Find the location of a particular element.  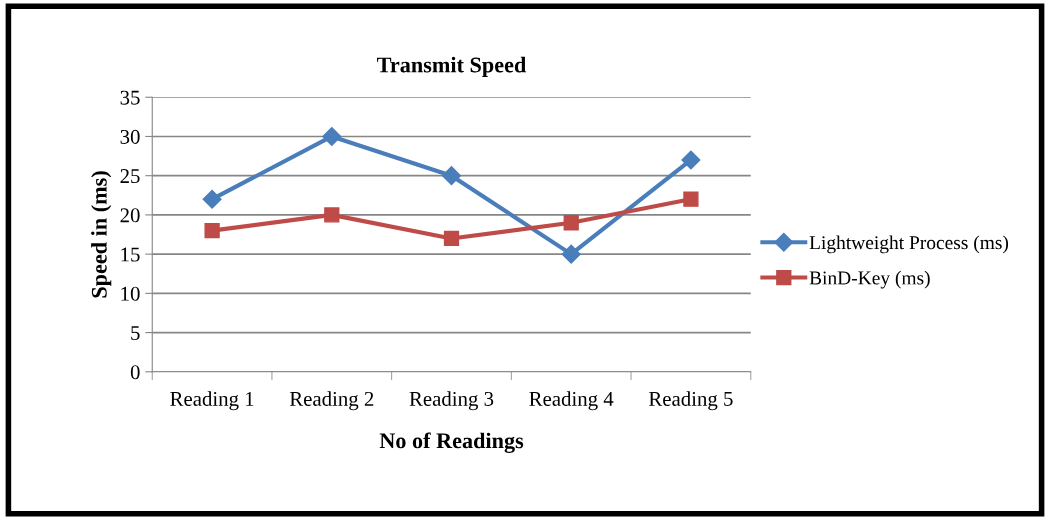

y-axis-title: Speed in (ms) is located at coordinates (101, 234).